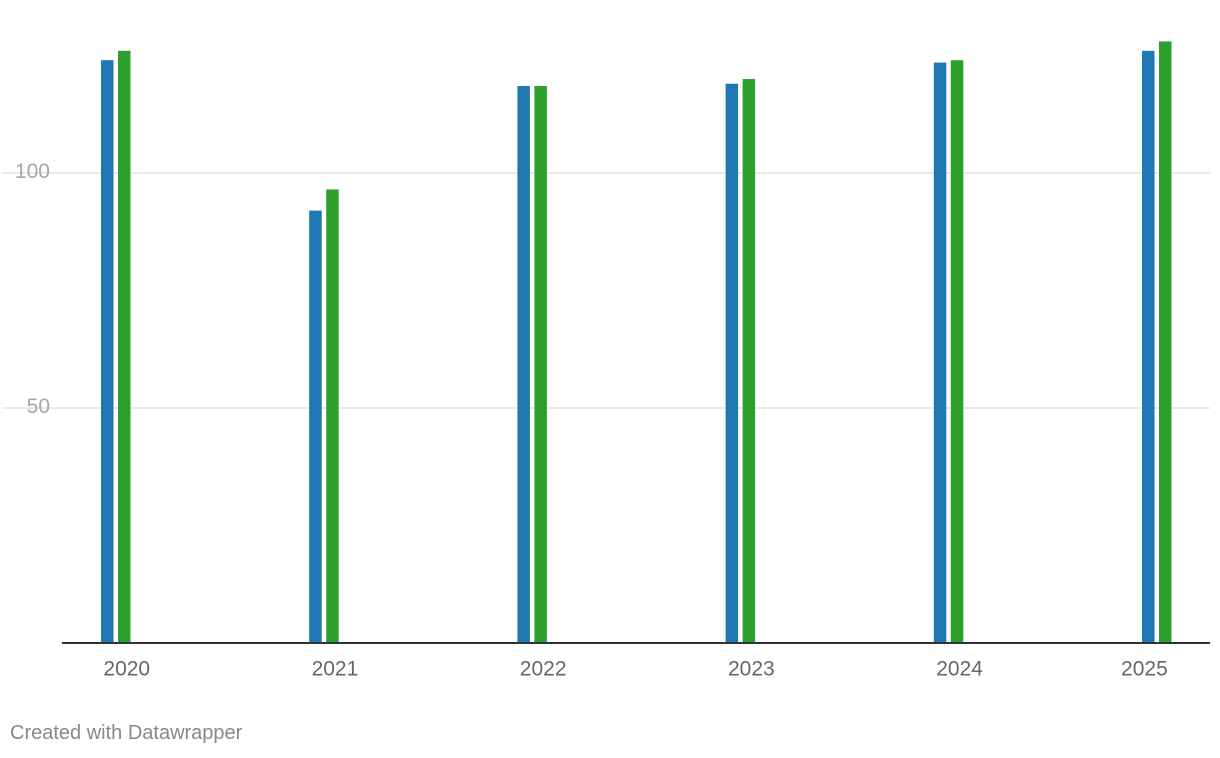 The width and height of the screenshot is (1220, 758). I want to click on footer-credit: Created with Datawrapper, so click(126, 733).